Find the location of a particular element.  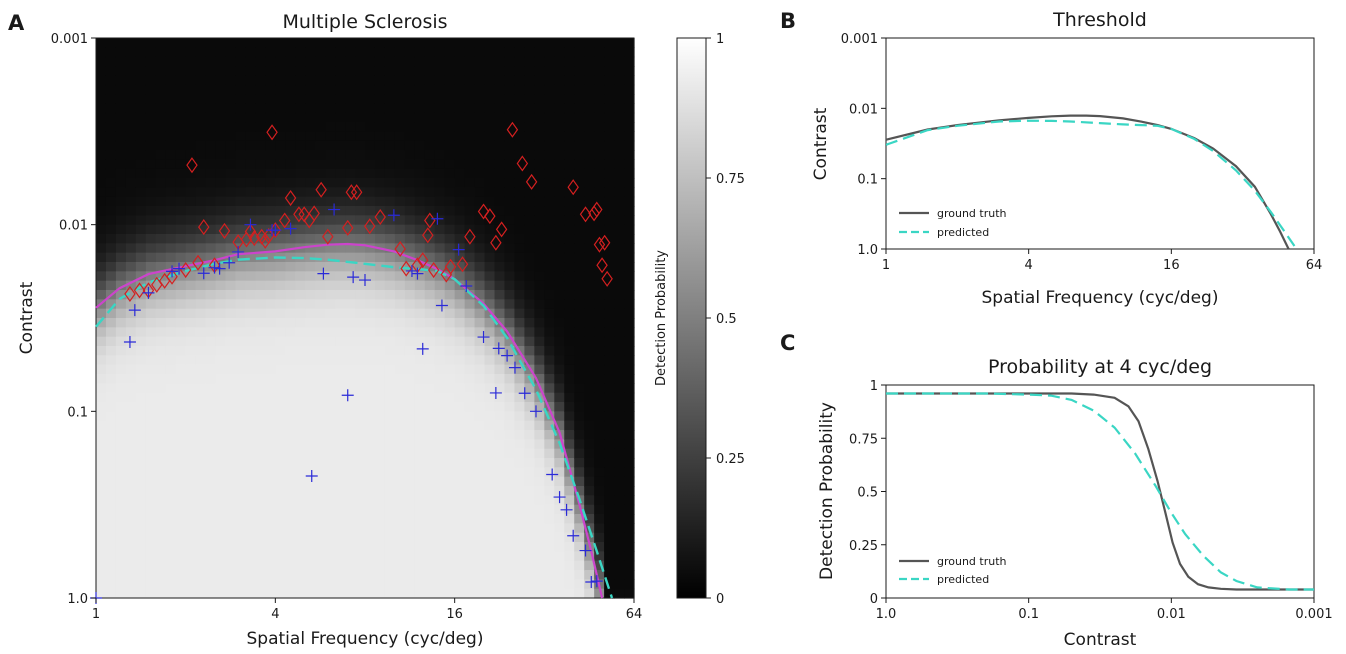

panel-a-ylabel: Contrast is located at coordinates (27, 317).